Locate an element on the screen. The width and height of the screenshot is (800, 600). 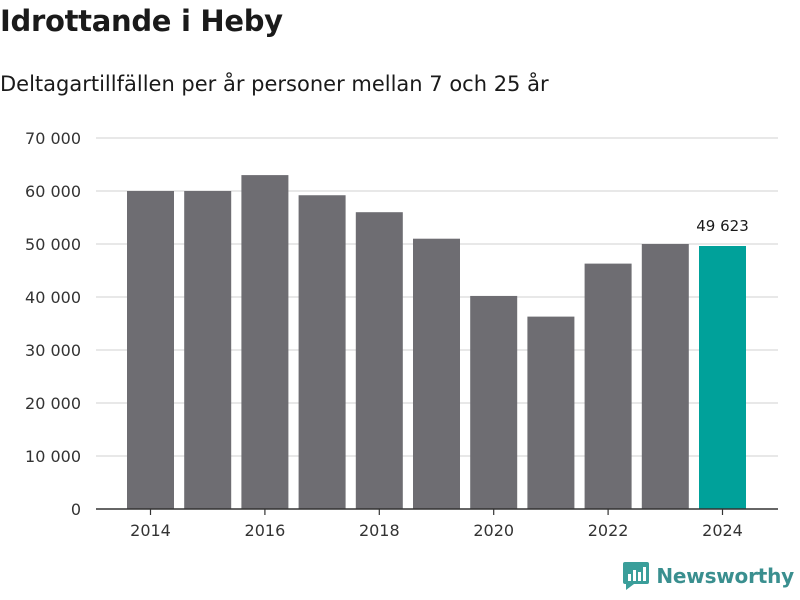
x-tick-label-2016: 2016 is located at coordinates (265, 530).